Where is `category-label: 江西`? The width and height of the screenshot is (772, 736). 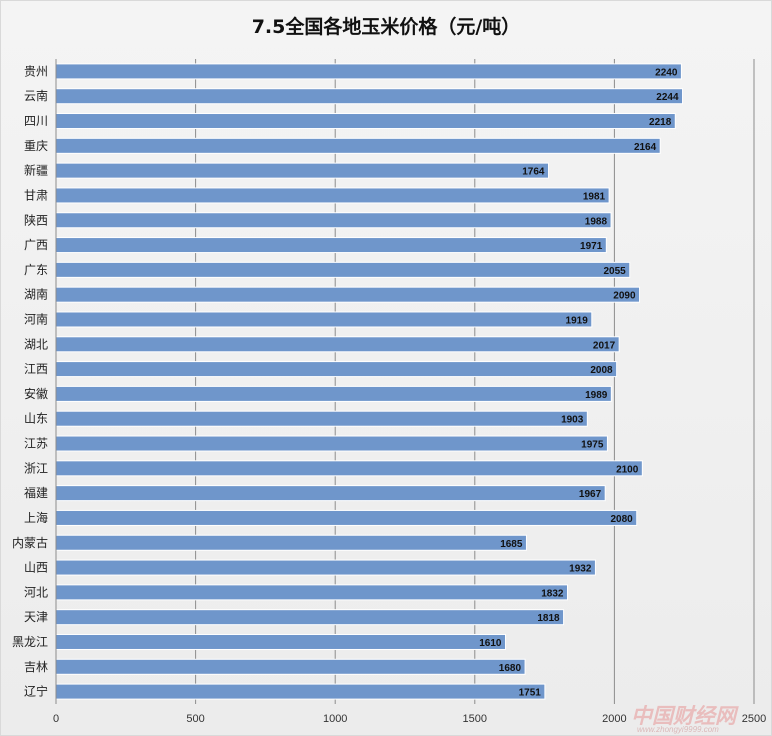 category-label: 江西 is located at coordinates (36, 369).